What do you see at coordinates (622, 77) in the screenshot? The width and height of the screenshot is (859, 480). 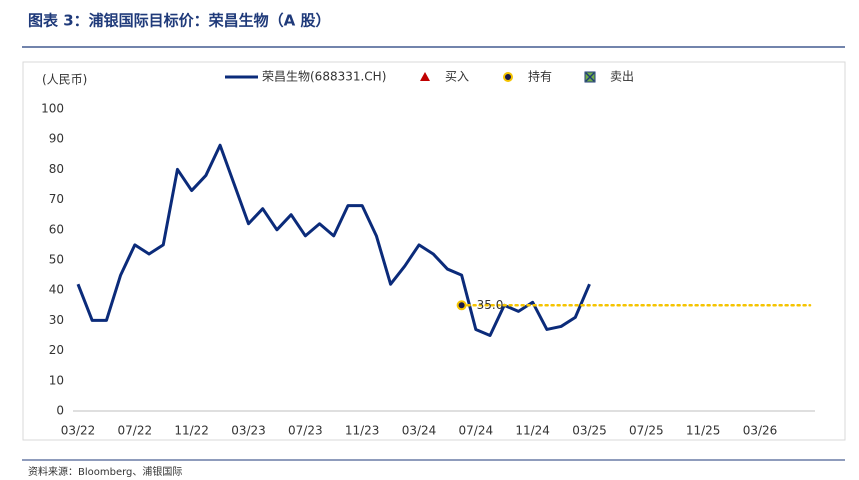 I see `legend-label: 卖出` at bounding box center [622, 77].